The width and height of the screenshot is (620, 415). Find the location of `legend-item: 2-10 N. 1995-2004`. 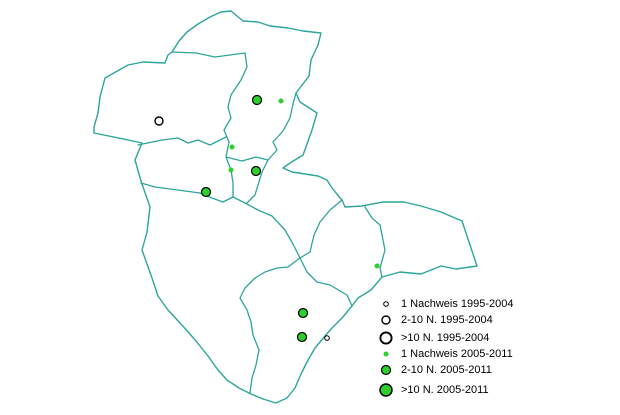

legend-item: 2-10 N. 1995-2004 is located at coordinates (435, 320).